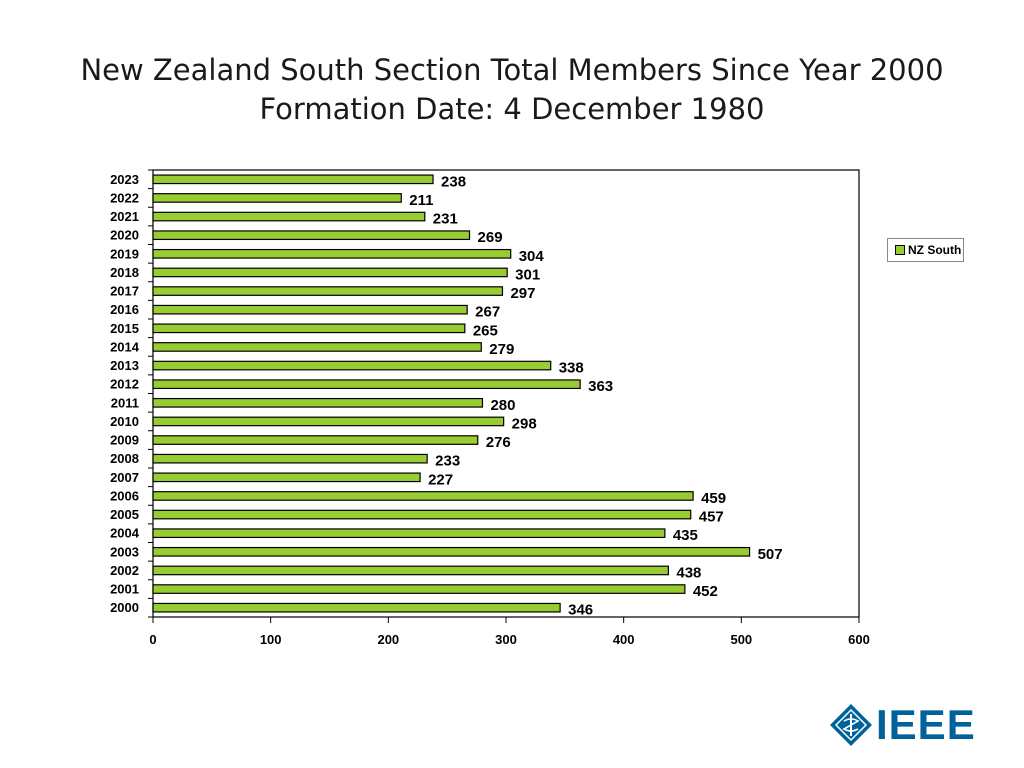 The image size is (1024, 768). Describe the element at coordinates (124, 179) in the screenshot. I see `y-tick-label: 2023` at that location.